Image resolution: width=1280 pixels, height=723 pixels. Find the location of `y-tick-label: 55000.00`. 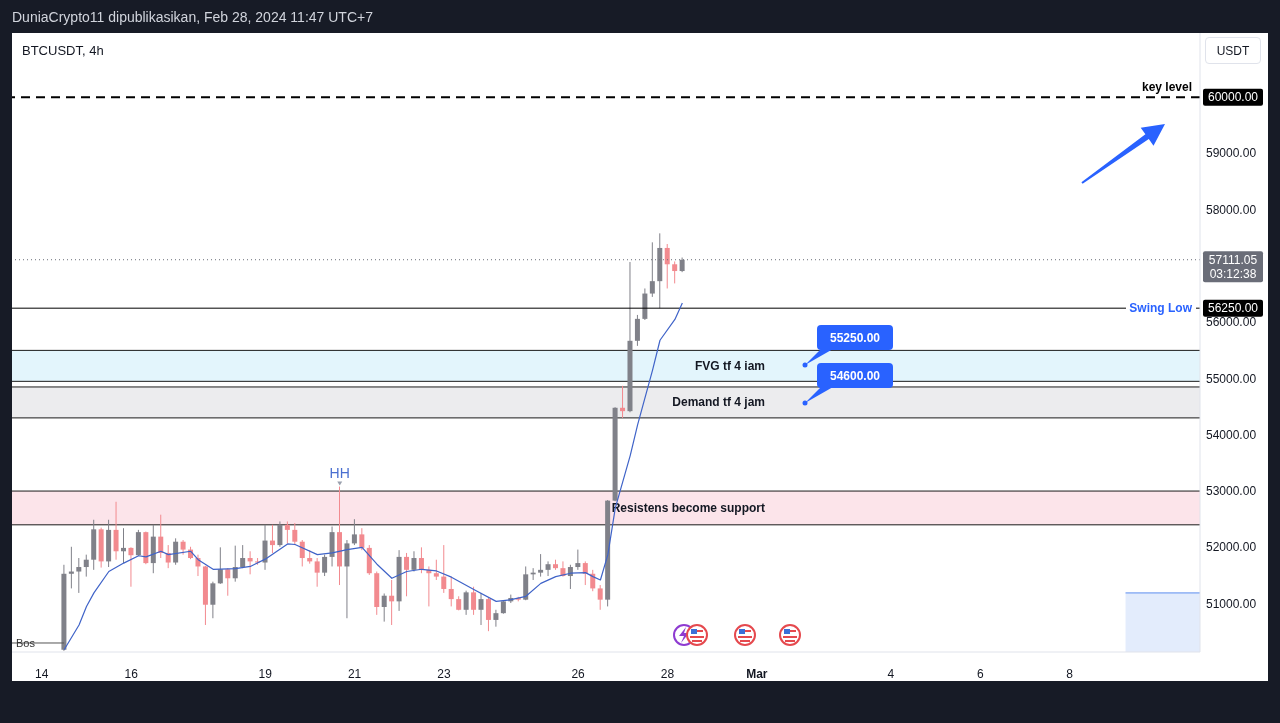

y-tick-label: 55000.00 is located at coordinates (1231, 378).